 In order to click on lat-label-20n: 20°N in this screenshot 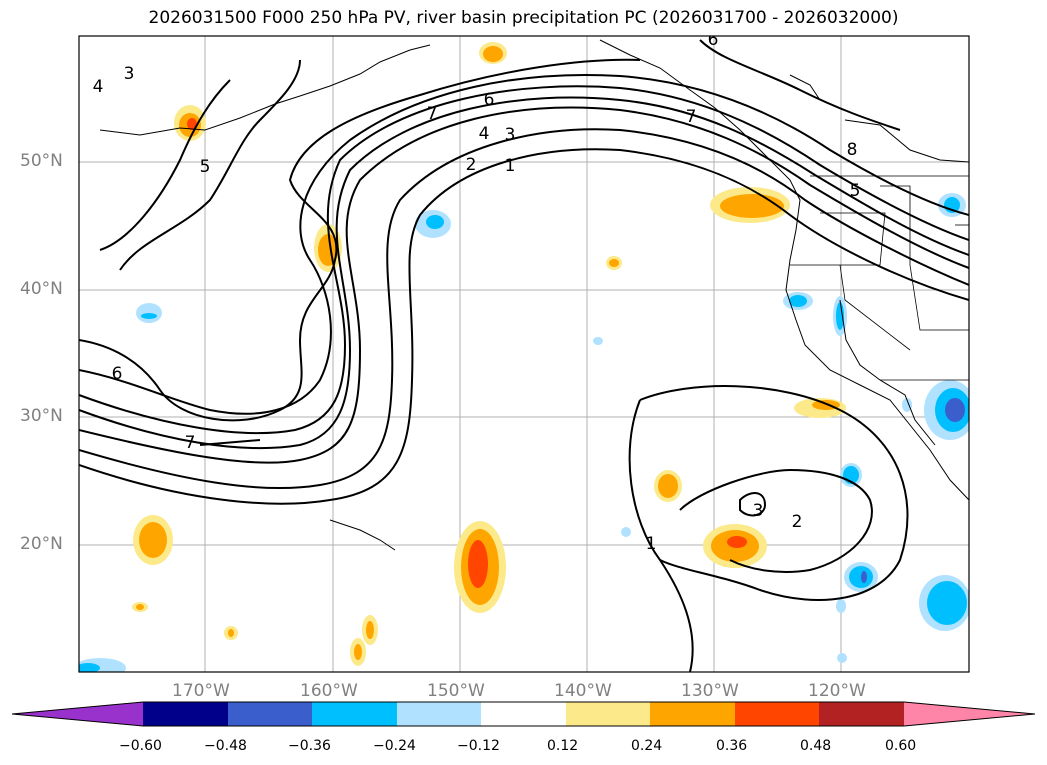, I will do `click(41, 544)`.